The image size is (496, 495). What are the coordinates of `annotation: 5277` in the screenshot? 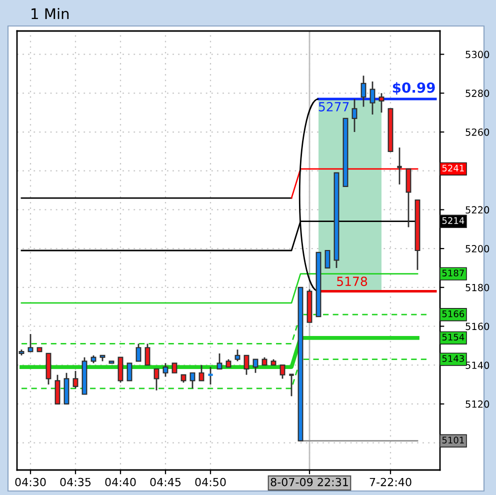 It's located at (333, 107).